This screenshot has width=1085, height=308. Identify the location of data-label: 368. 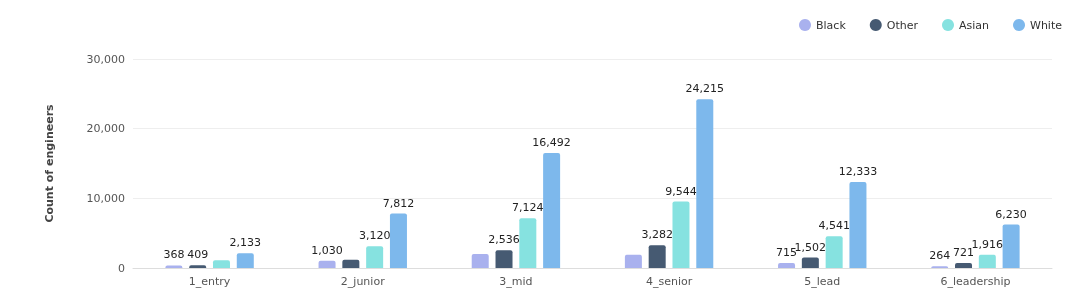
(174, 255).